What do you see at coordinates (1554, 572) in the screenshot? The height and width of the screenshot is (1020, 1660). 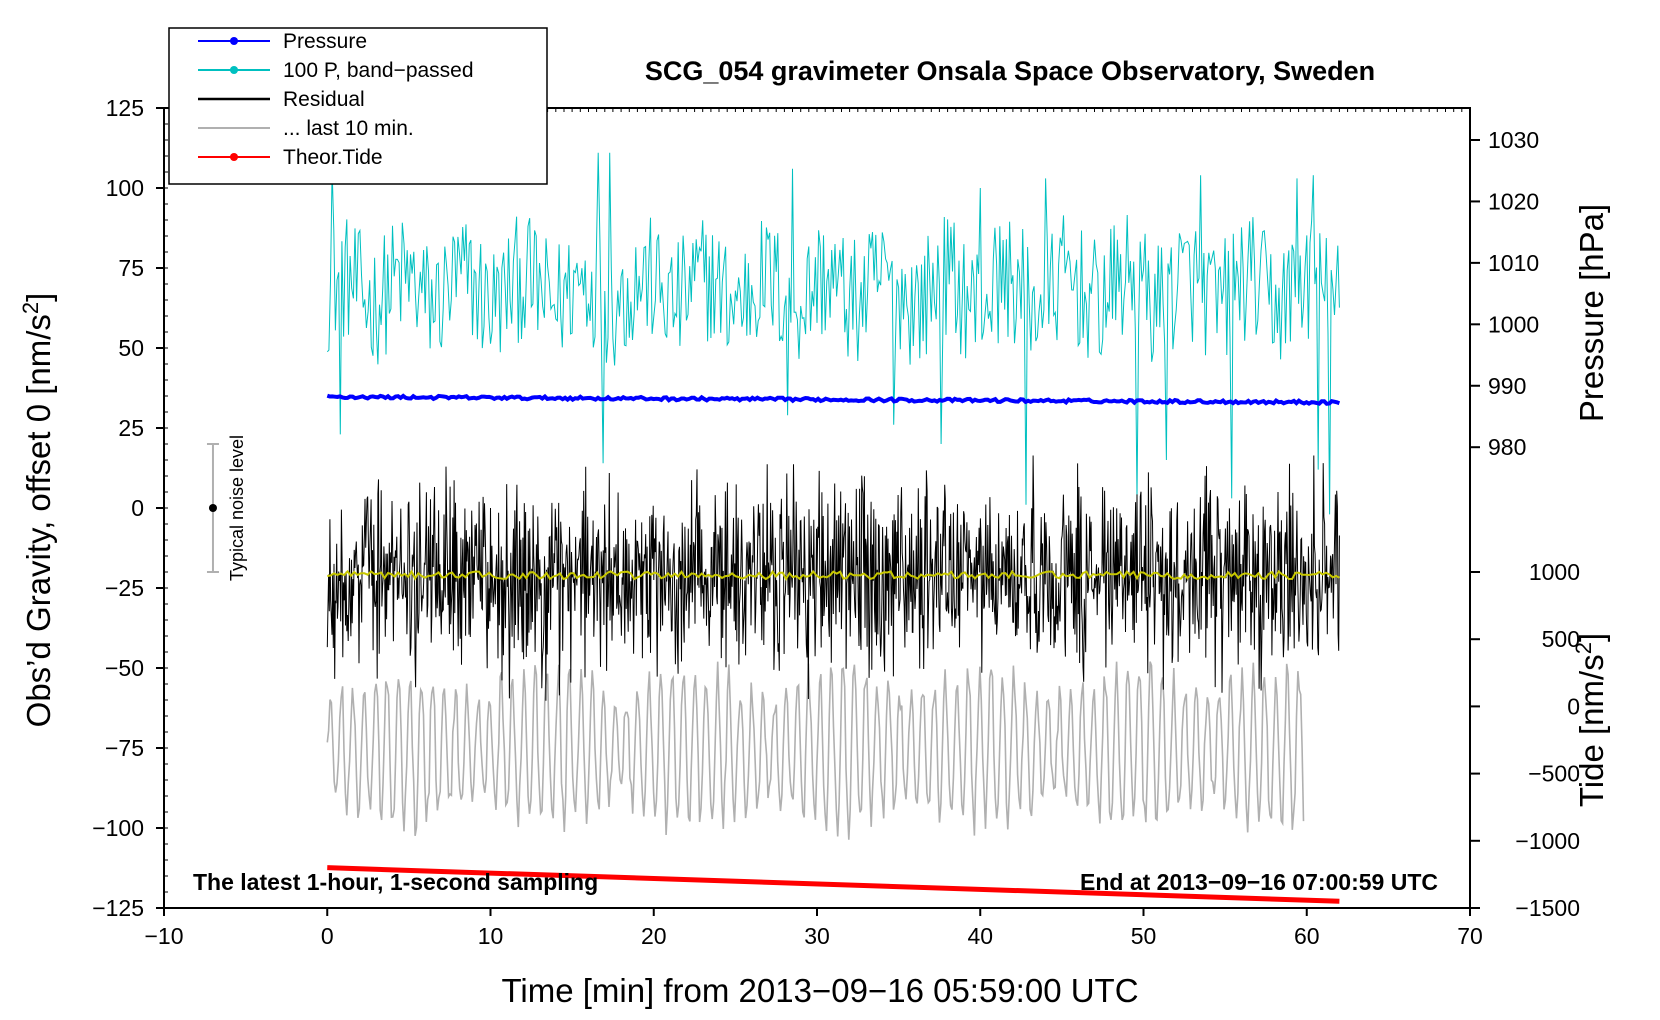 I see `tide-tick-label: 1000` at bounding box center [1554, 572].